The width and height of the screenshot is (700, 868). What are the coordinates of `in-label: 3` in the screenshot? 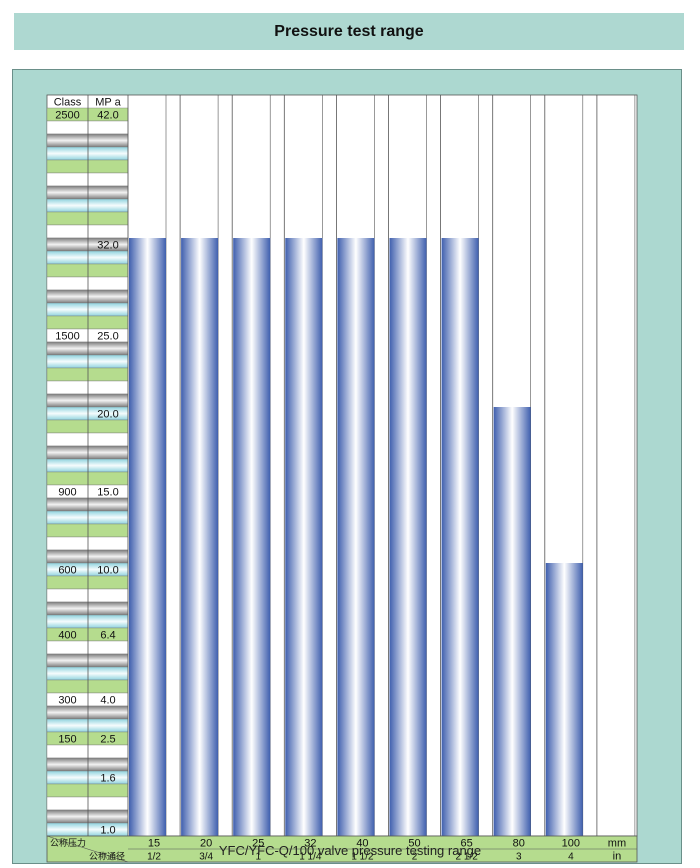 It's located at (519, 857).